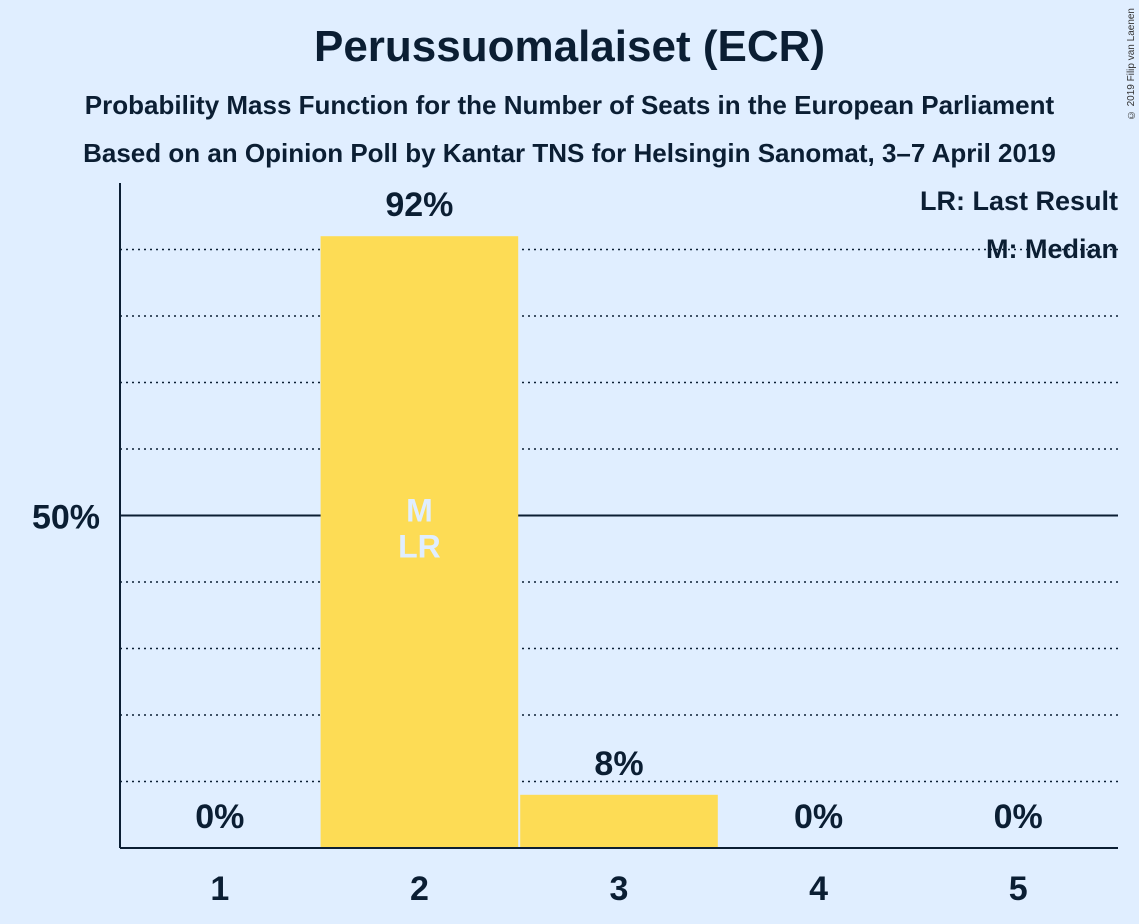  I want to click on legend: LR: Last Result M: Median, so click(1019, 225).